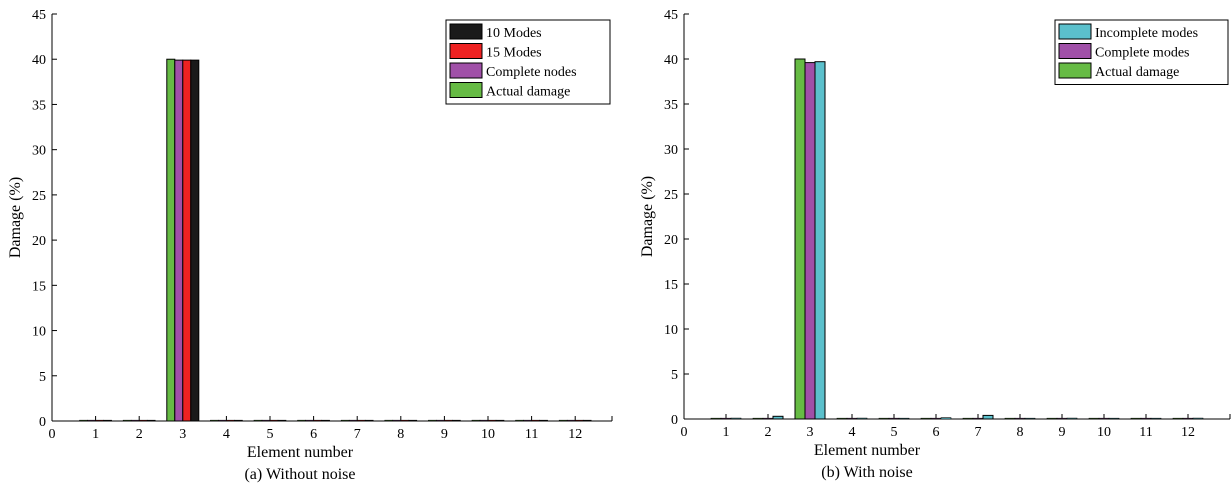 The width and height of the screenshot is (1232, 491). I want to click on y-tick-label: 25, so click(671, 195).